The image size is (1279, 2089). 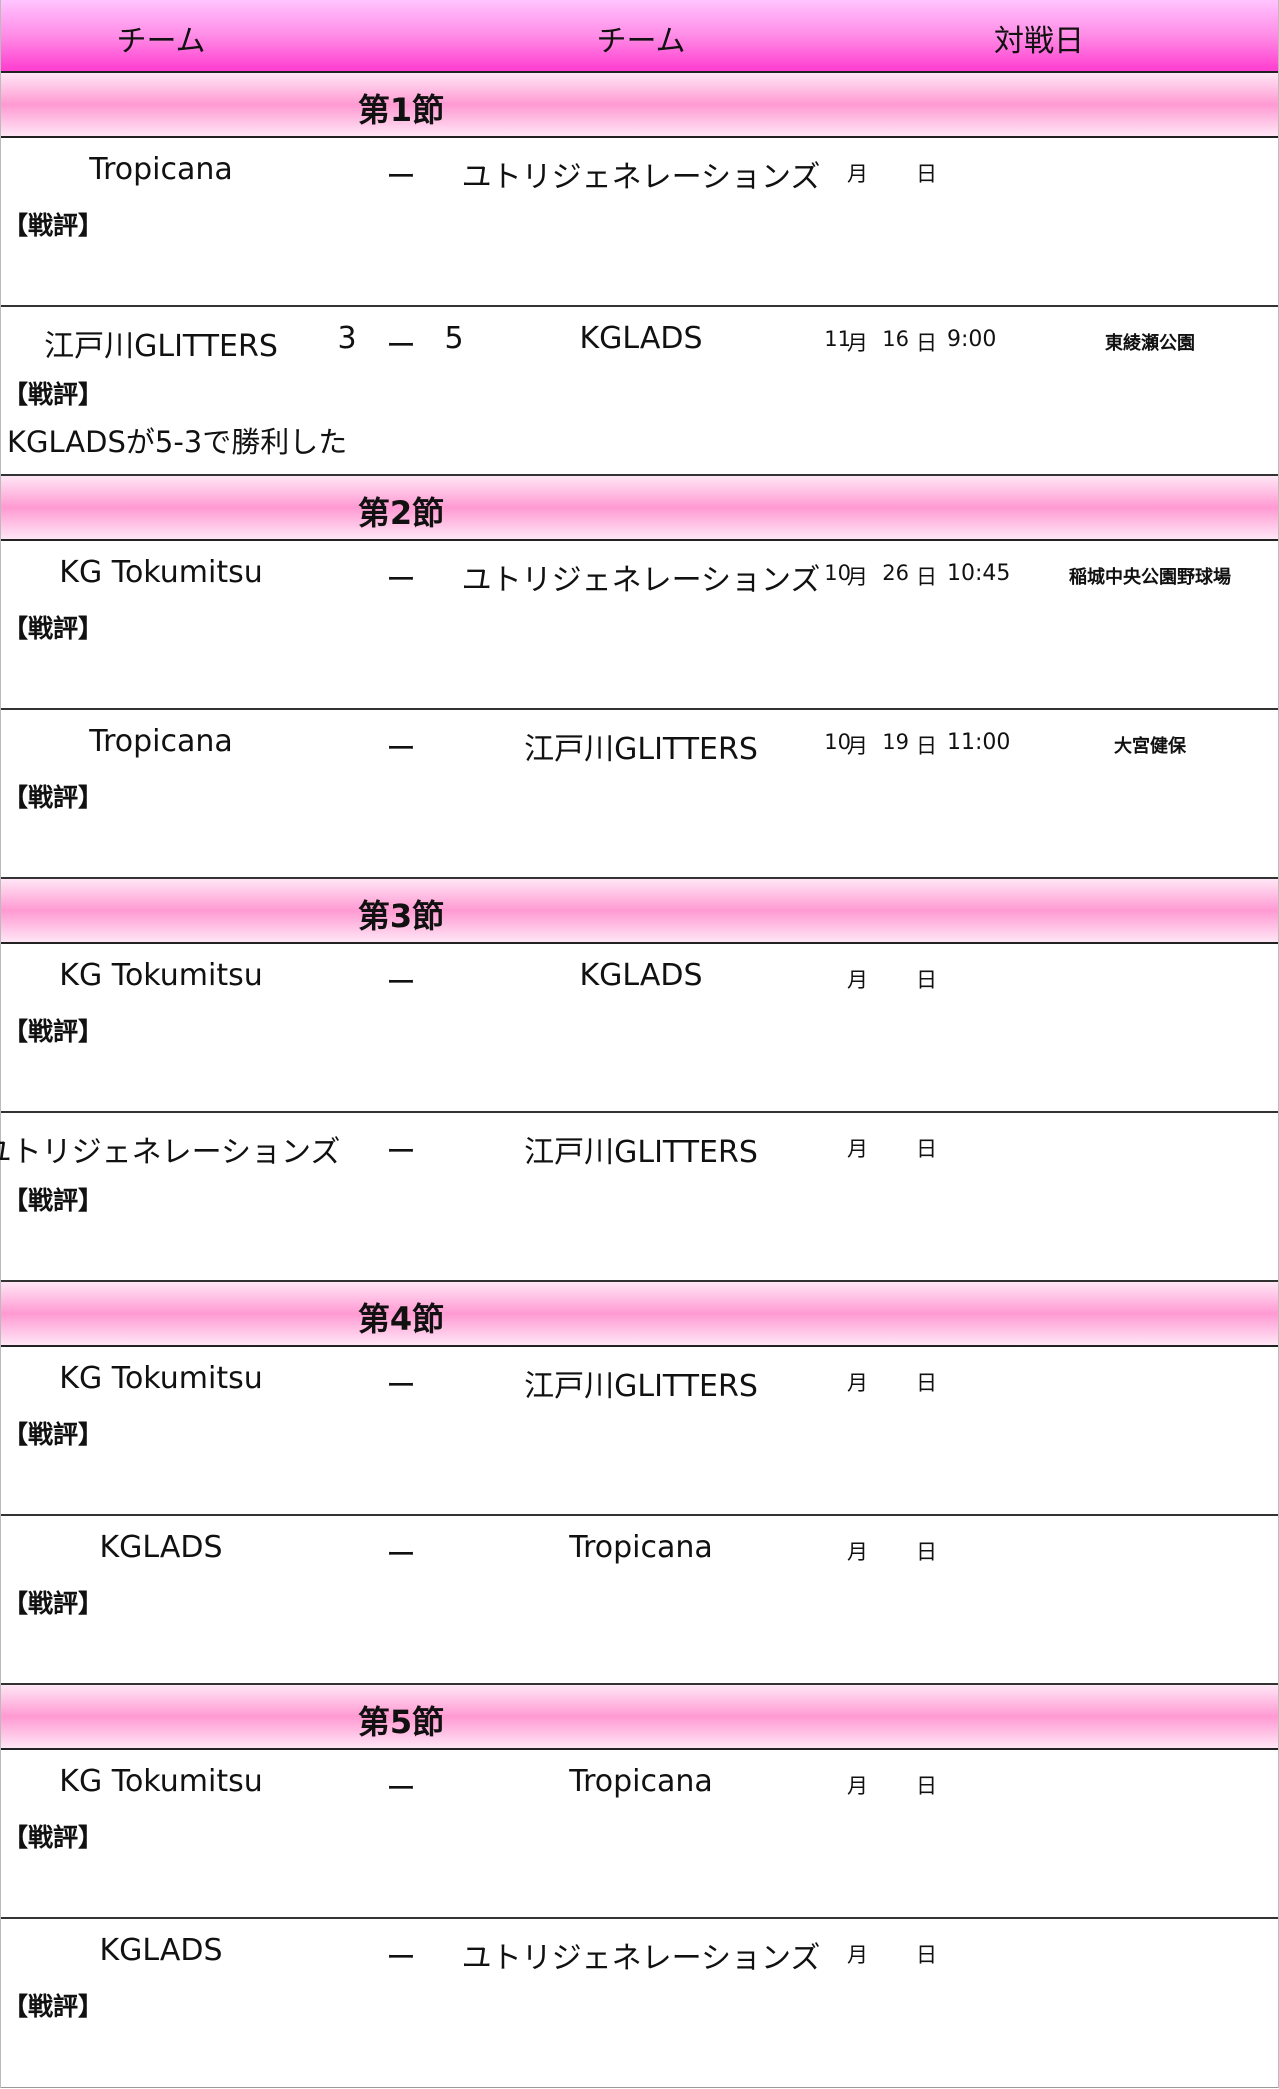 I want to click on match-day: 16, so click(x=895, y=339).